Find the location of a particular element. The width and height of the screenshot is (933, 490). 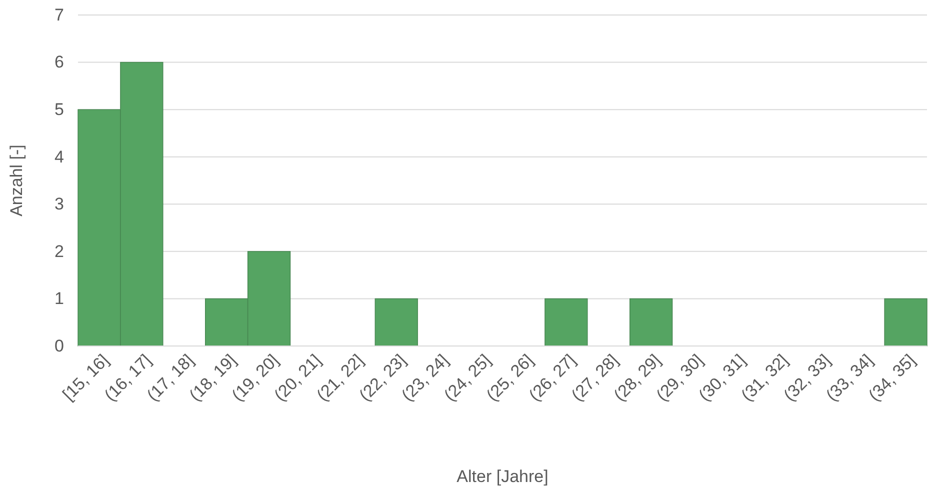

y-tick-label: 3 is located at coordinates (59, 204).